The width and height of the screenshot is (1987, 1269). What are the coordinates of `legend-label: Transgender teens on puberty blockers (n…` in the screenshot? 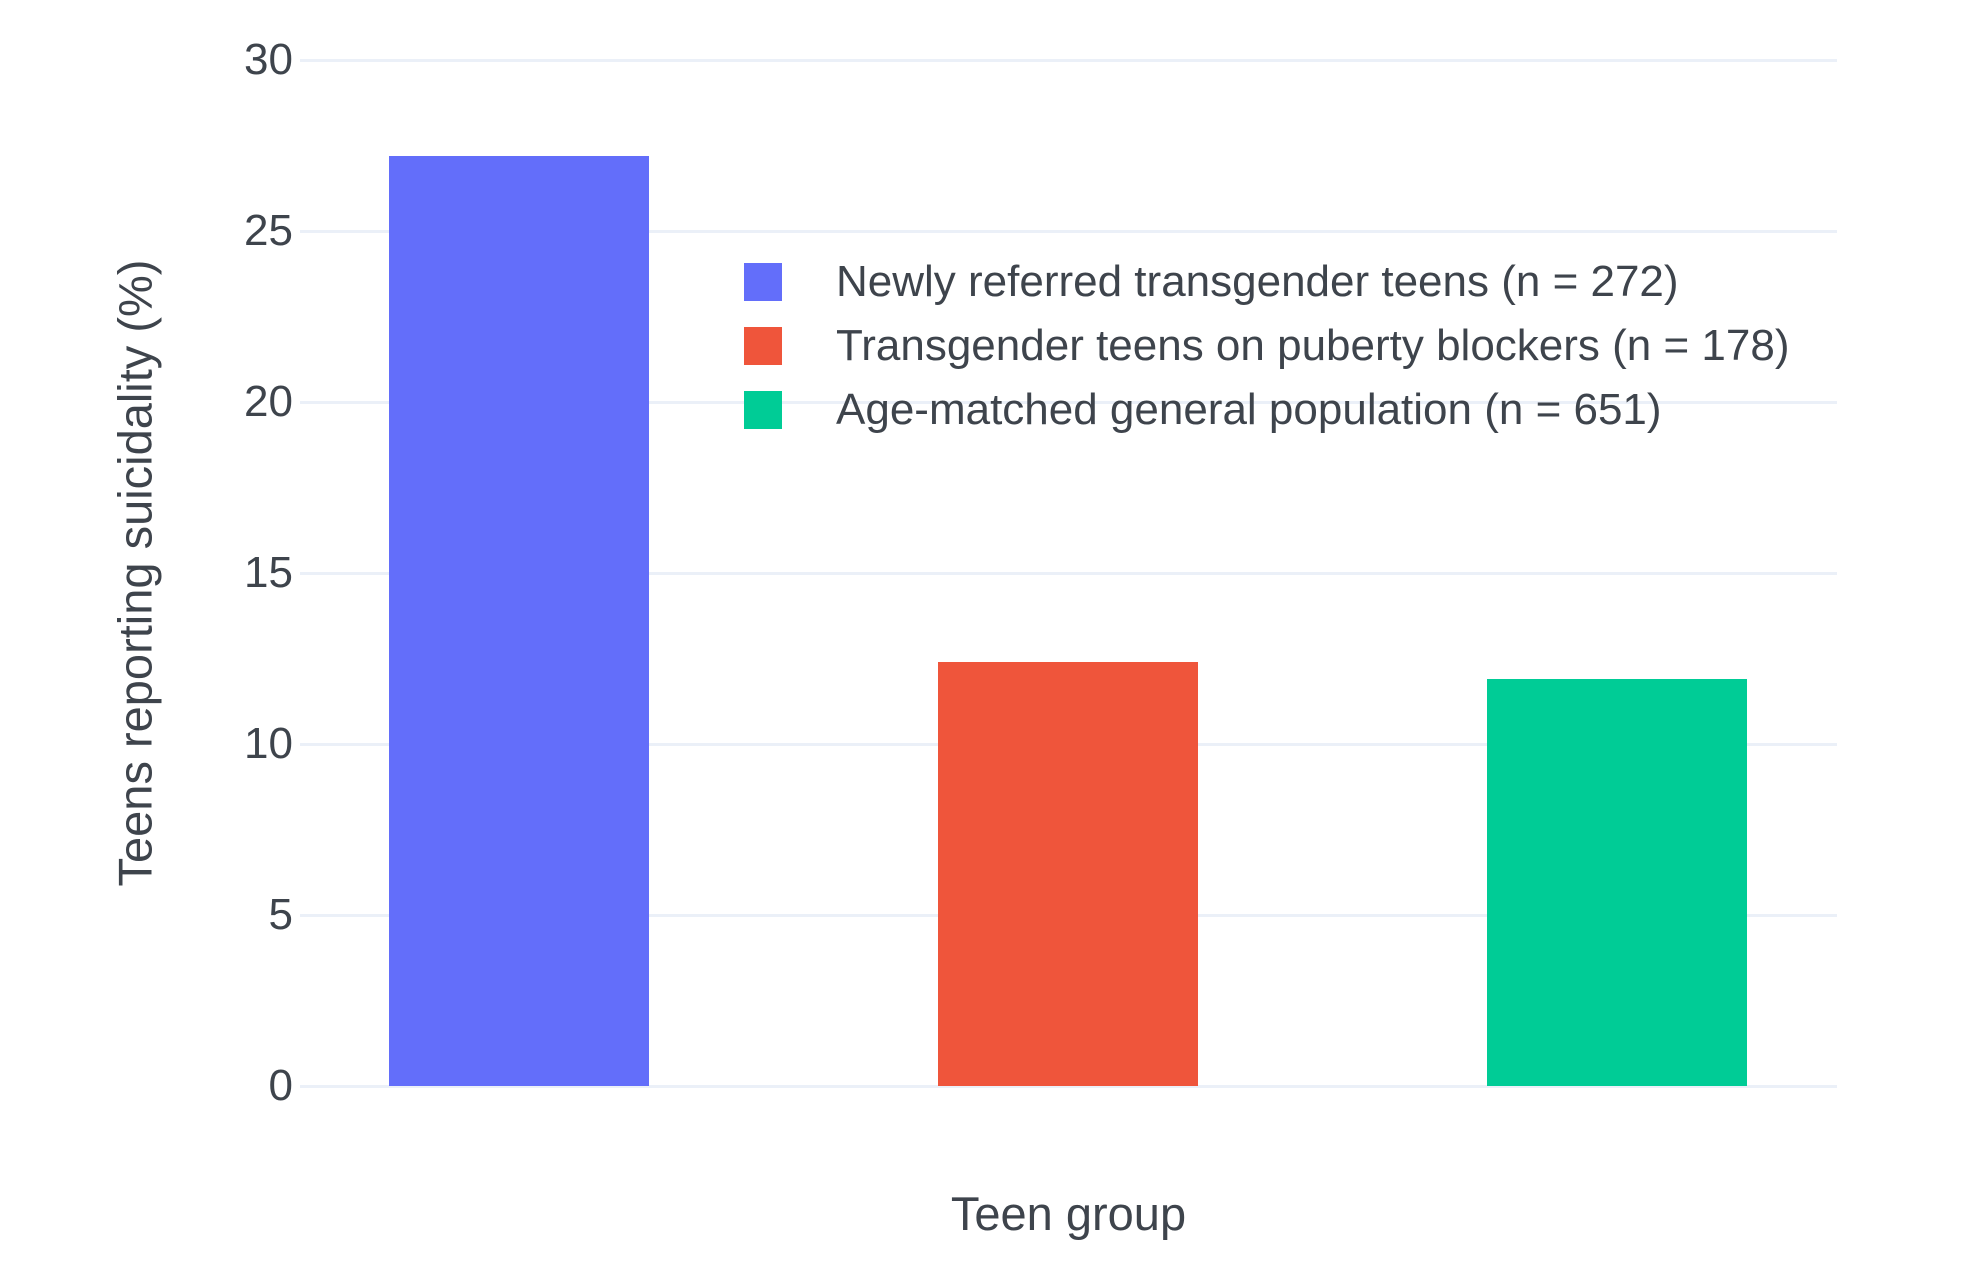 It's located at (1313, 345).